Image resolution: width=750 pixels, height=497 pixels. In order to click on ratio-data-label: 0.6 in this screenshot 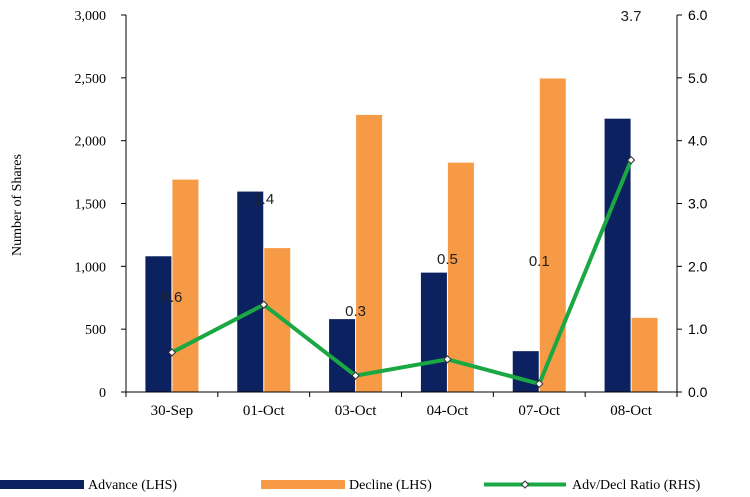, I will do `click(171, 297)`.